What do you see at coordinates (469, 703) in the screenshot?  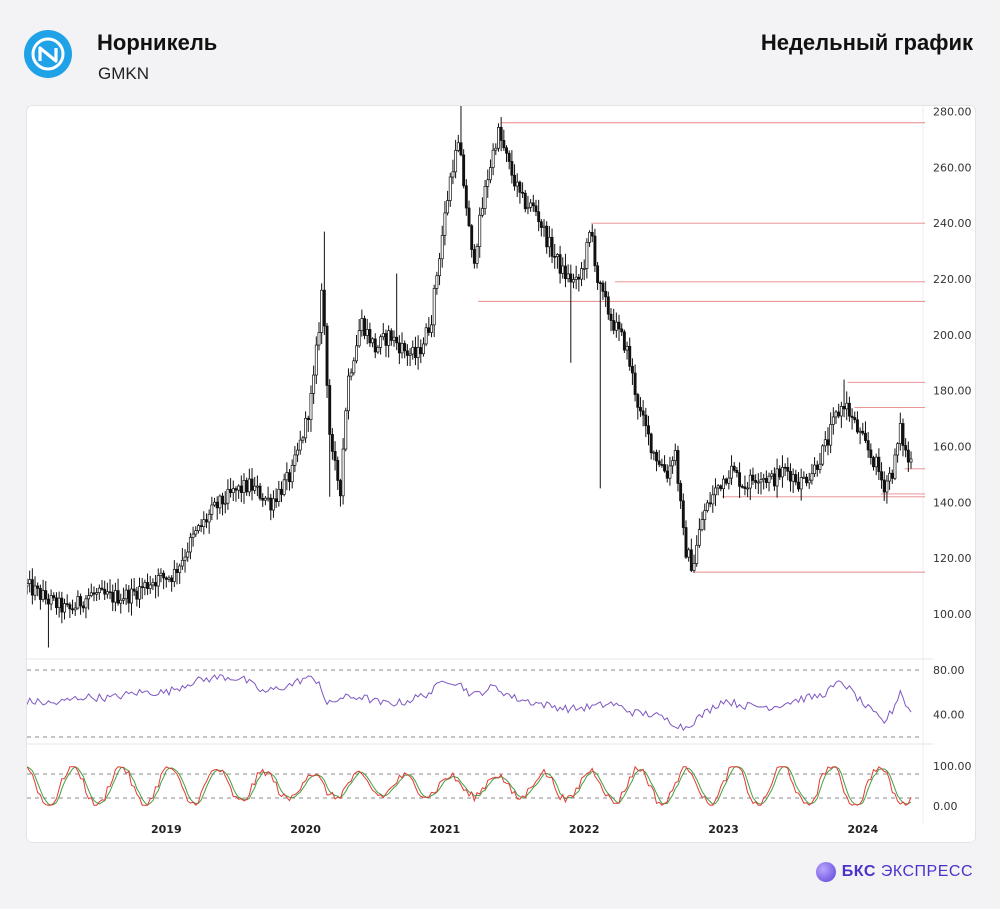 I see `rsi-line` at bounding box center [469, 703].